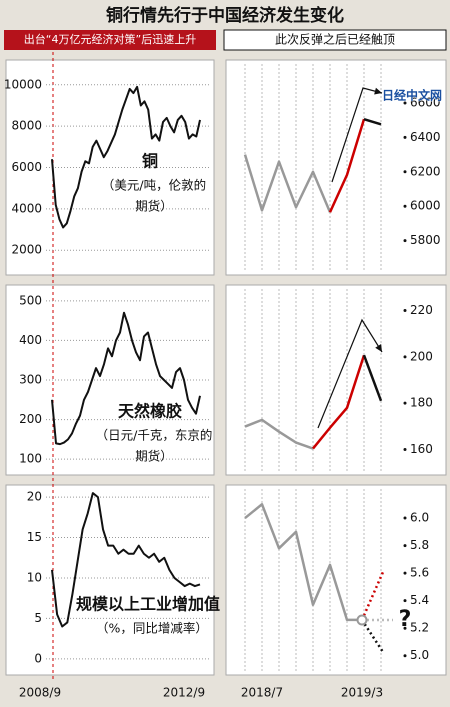  Describe the element at coordinates (154, 435) in the screenshot. I see `chart-note: （日元/千克，东京的` at that location.